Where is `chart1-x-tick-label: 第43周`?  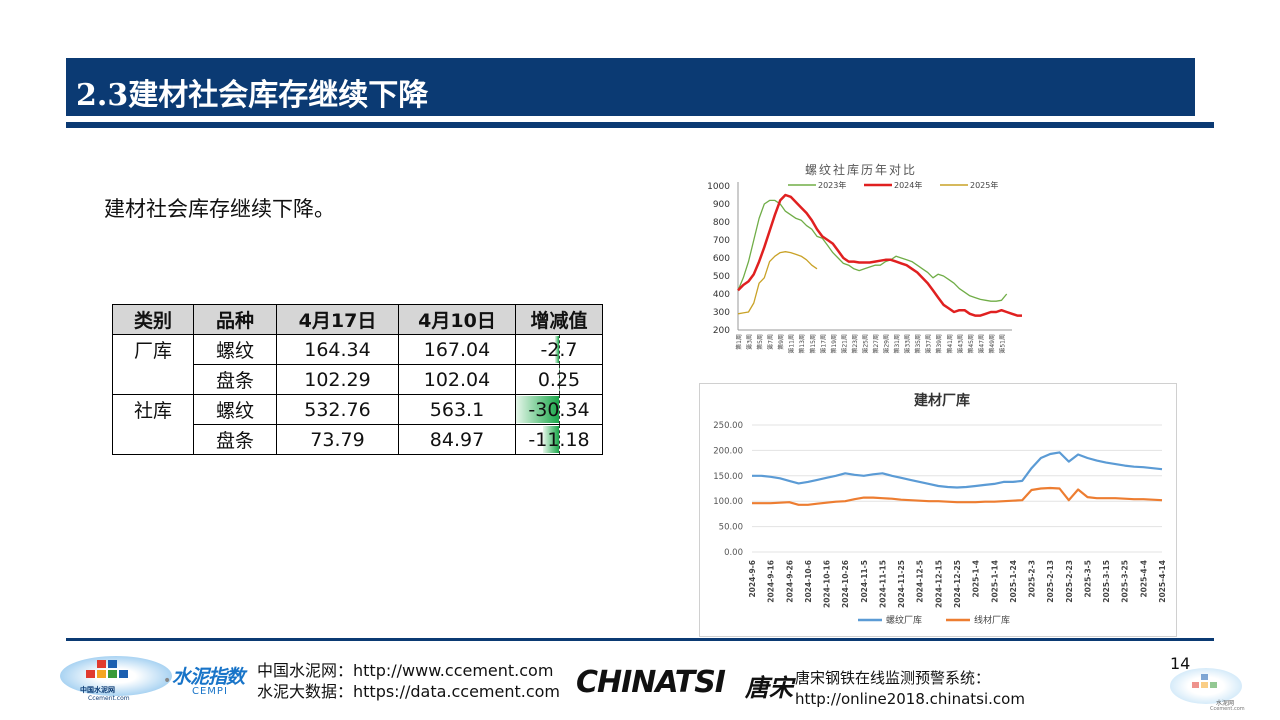 chart1-x-tick-label: 第43周 is located at coordinates (960, 344).